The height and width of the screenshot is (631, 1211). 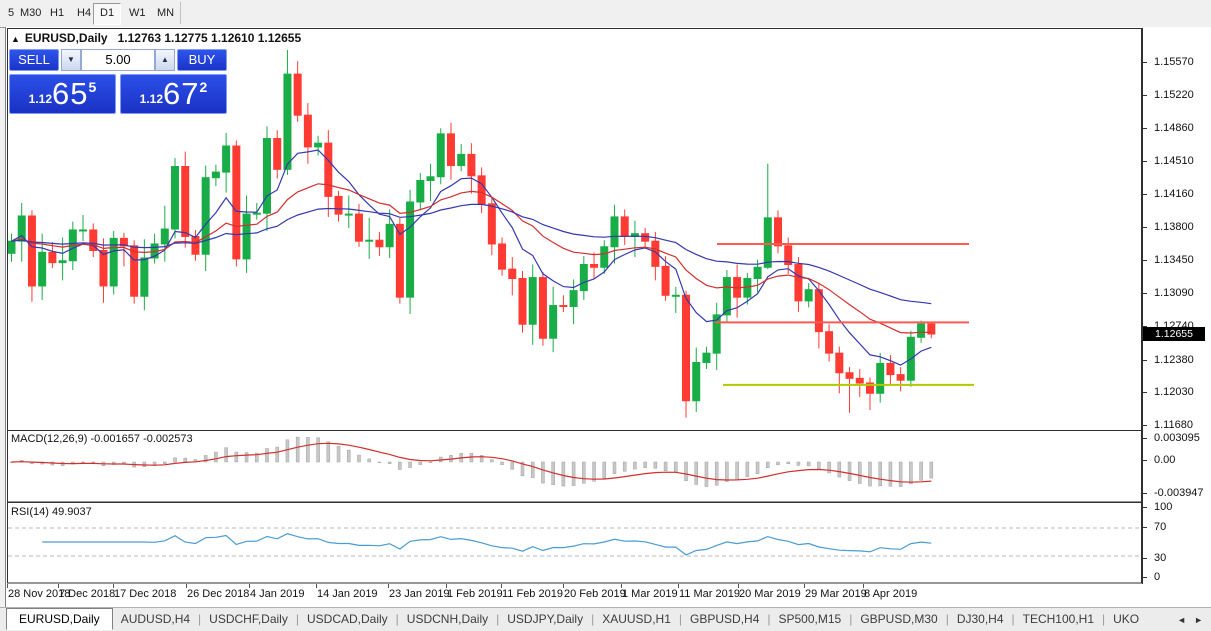 I want to click on bid-big-digits: 65, so click(x=70, y=93).